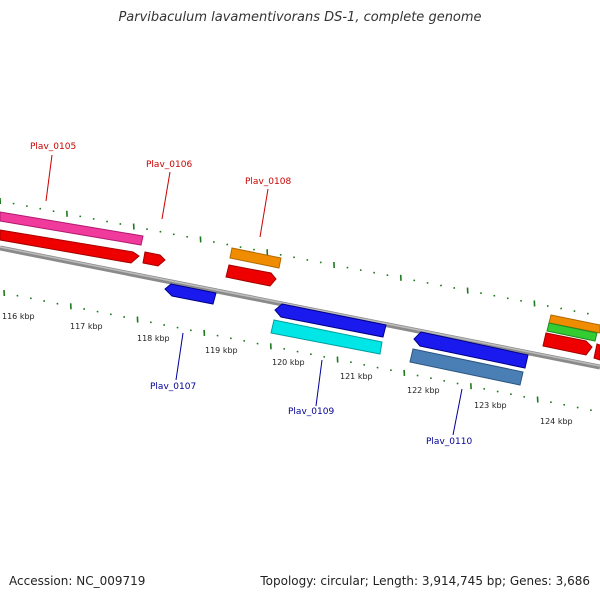 This screenshot has height=600, width=600. I want to click on gene-bar-right-orange, so click(574, 324).